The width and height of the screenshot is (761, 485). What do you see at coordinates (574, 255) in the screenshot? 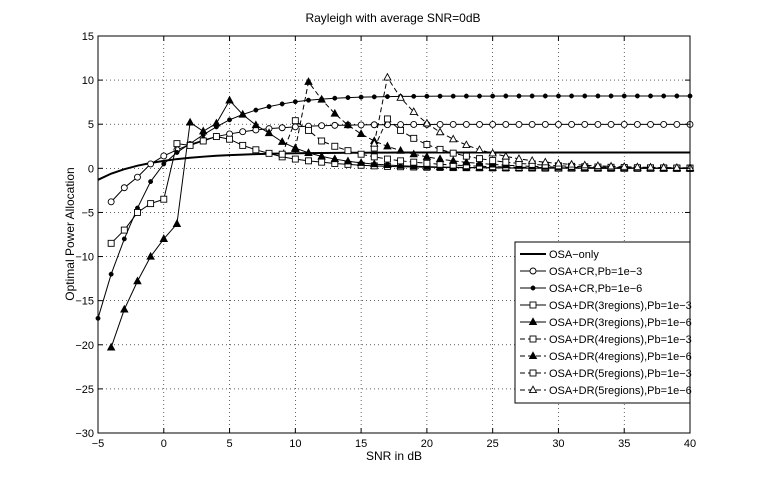
I see `legend-label: OSA−only` at bounding box center [574, 255].